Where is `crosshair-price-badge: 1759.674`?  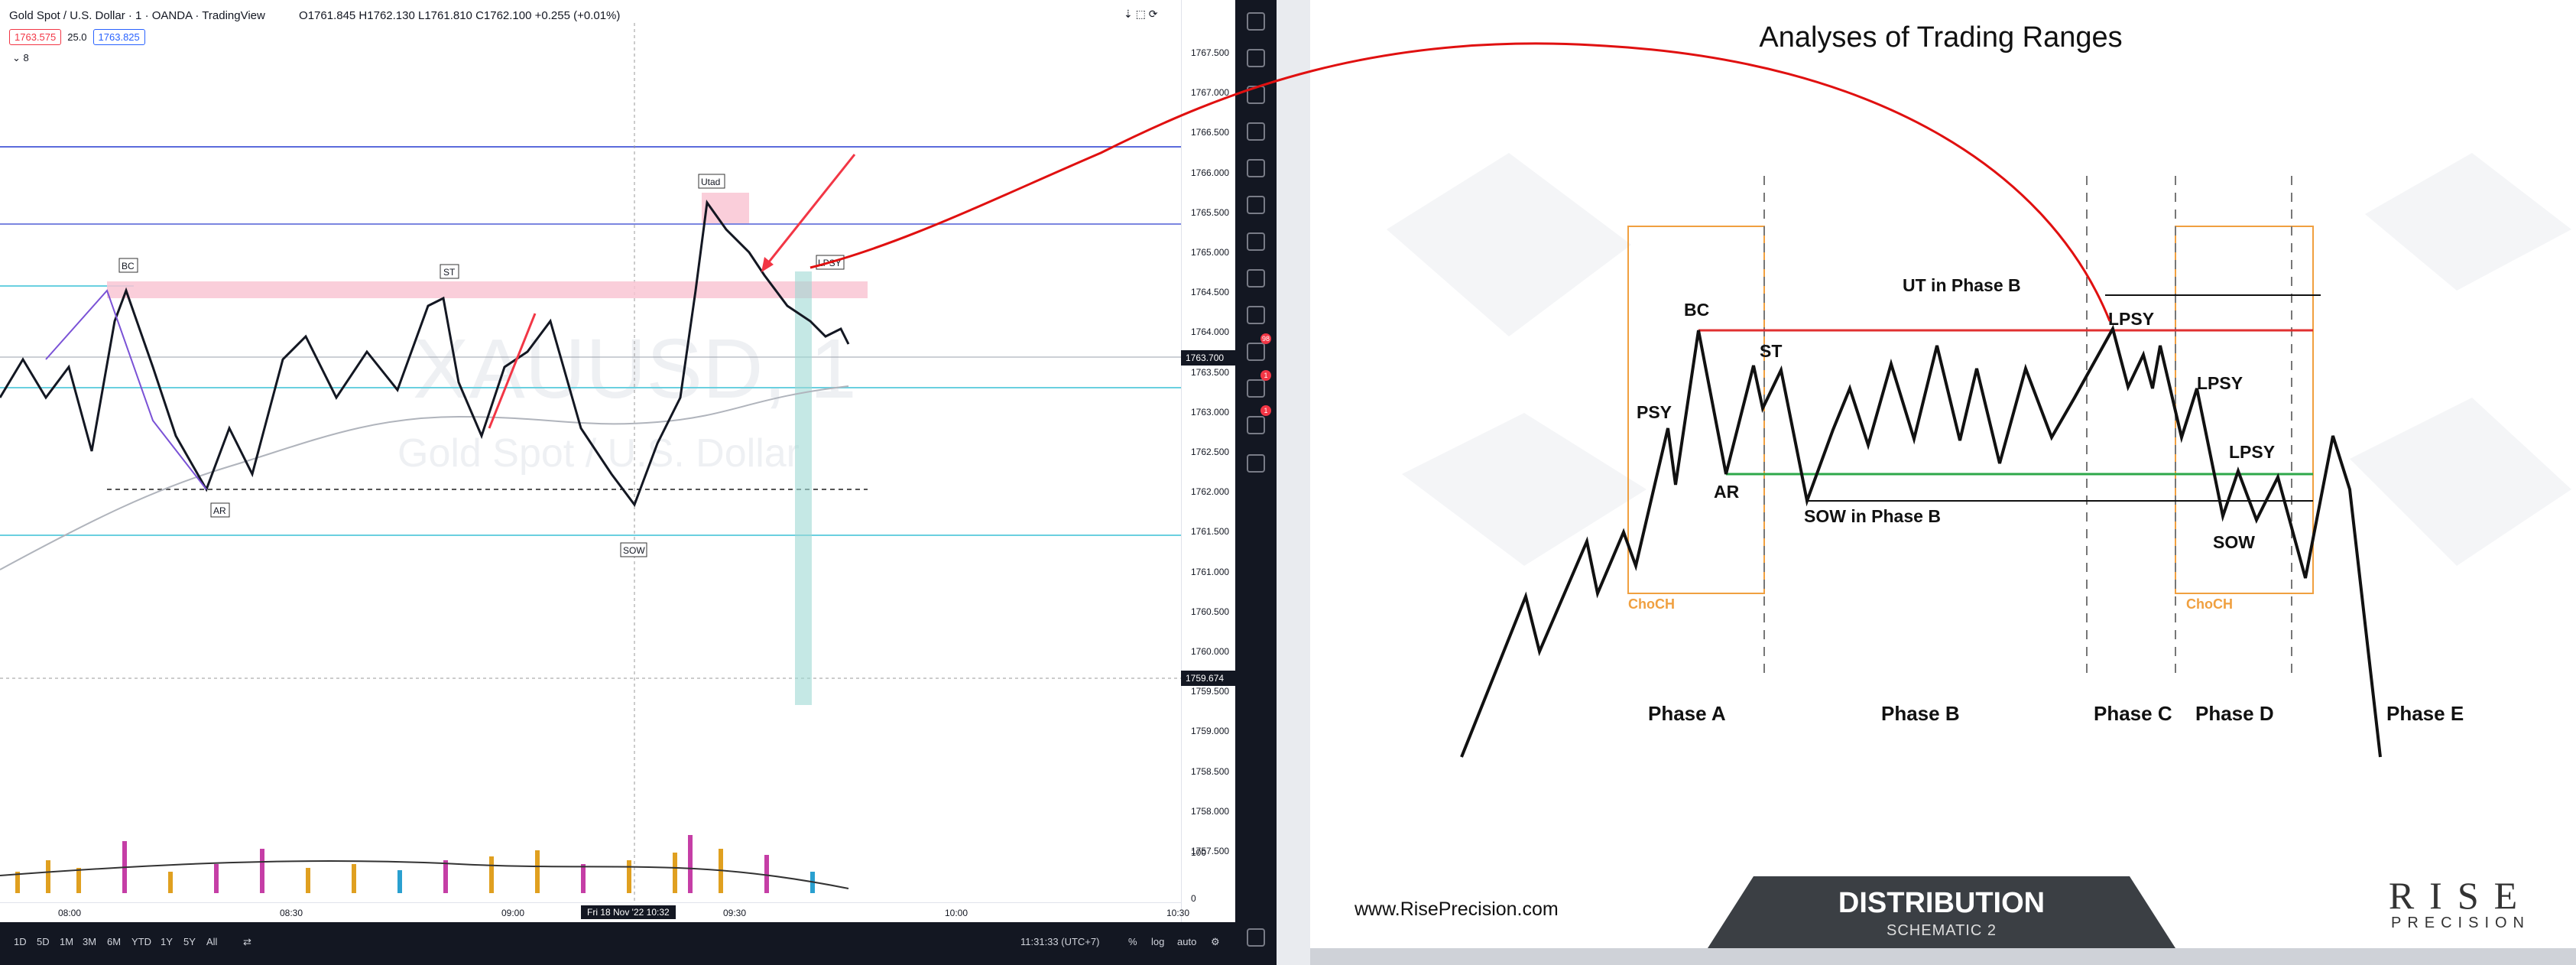 crosshair-price-badge: 1759.674 is located at coordinates (1208, 679).